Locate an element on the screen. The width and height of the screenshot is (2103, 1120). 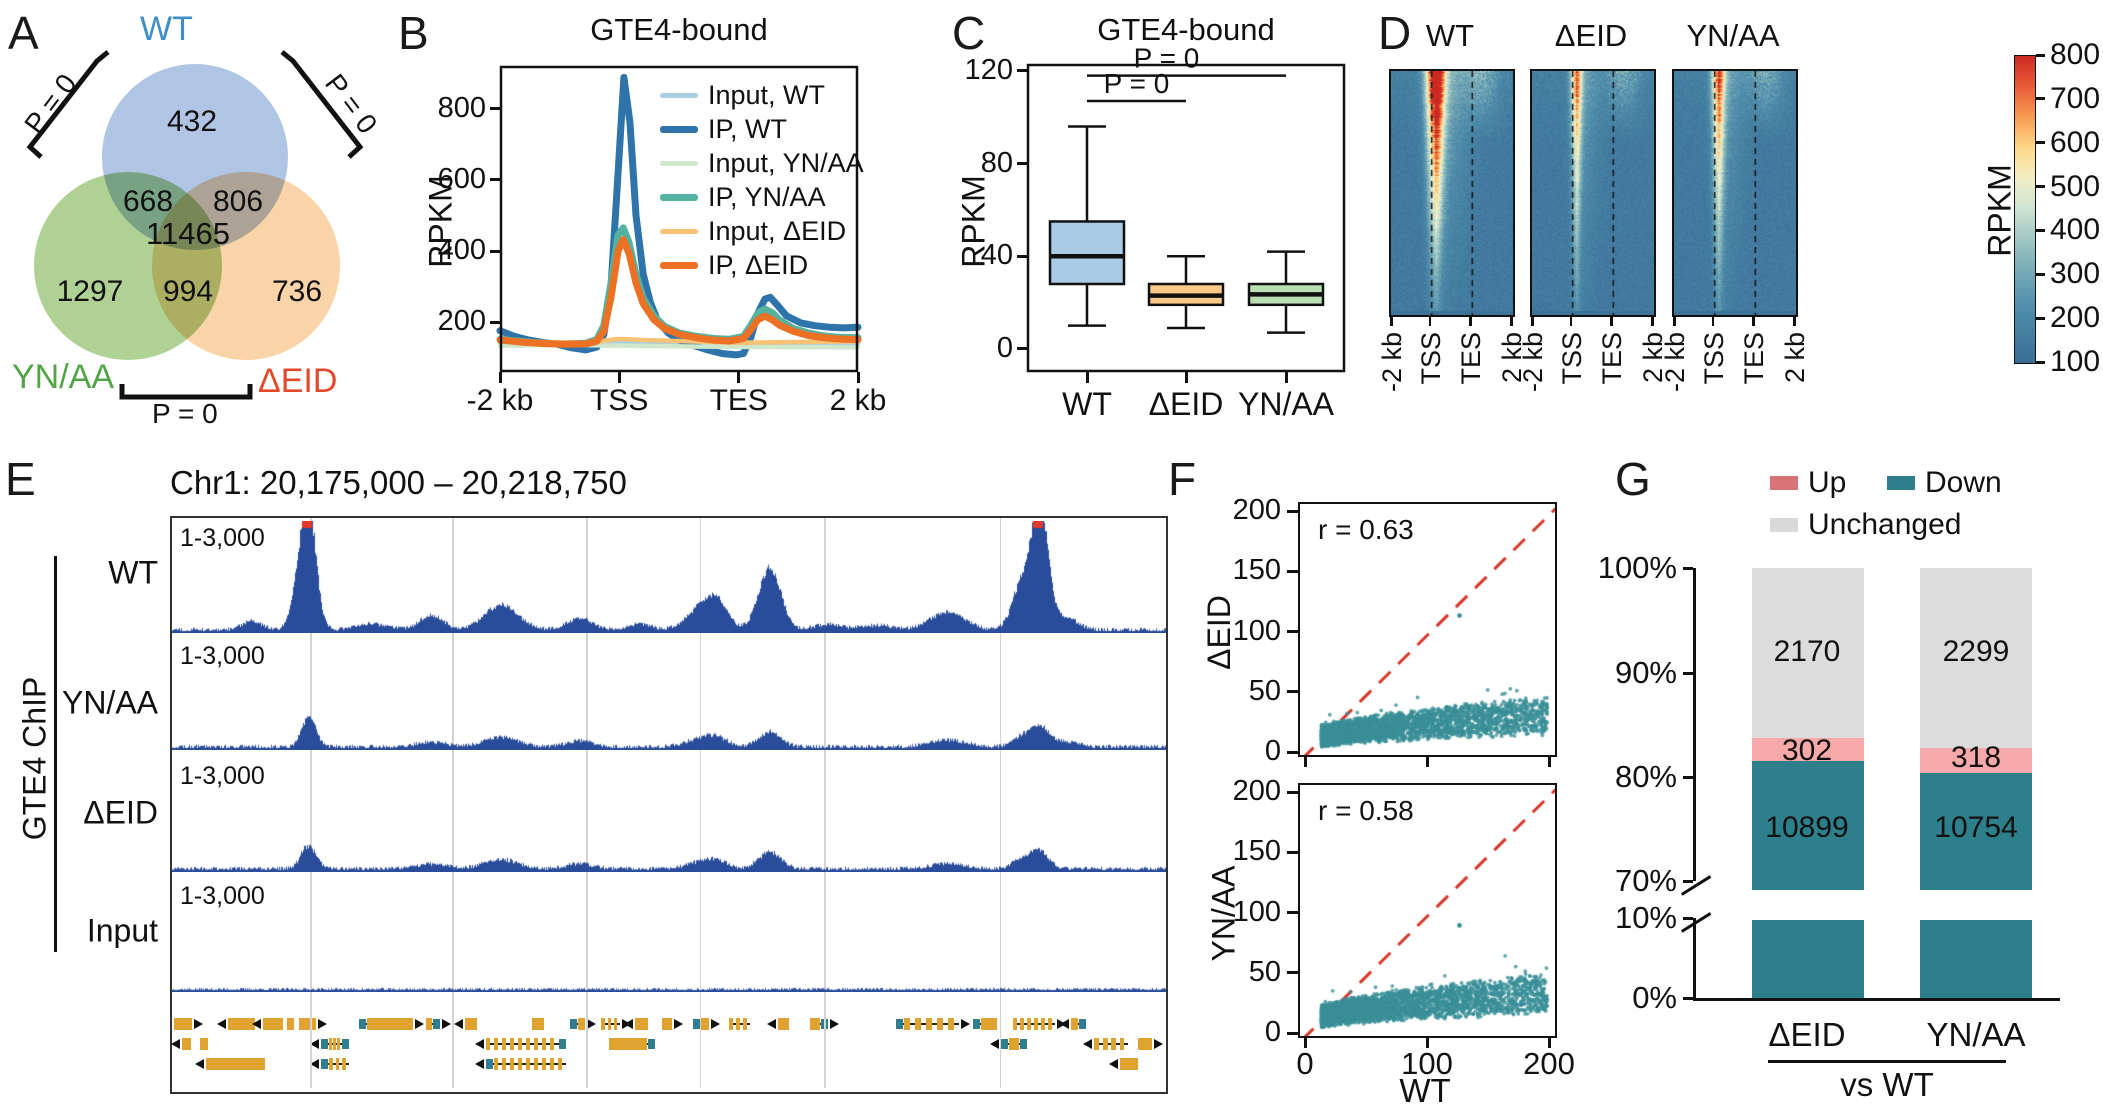
g-axis-break-slash is located at coordinates (1696, 885).